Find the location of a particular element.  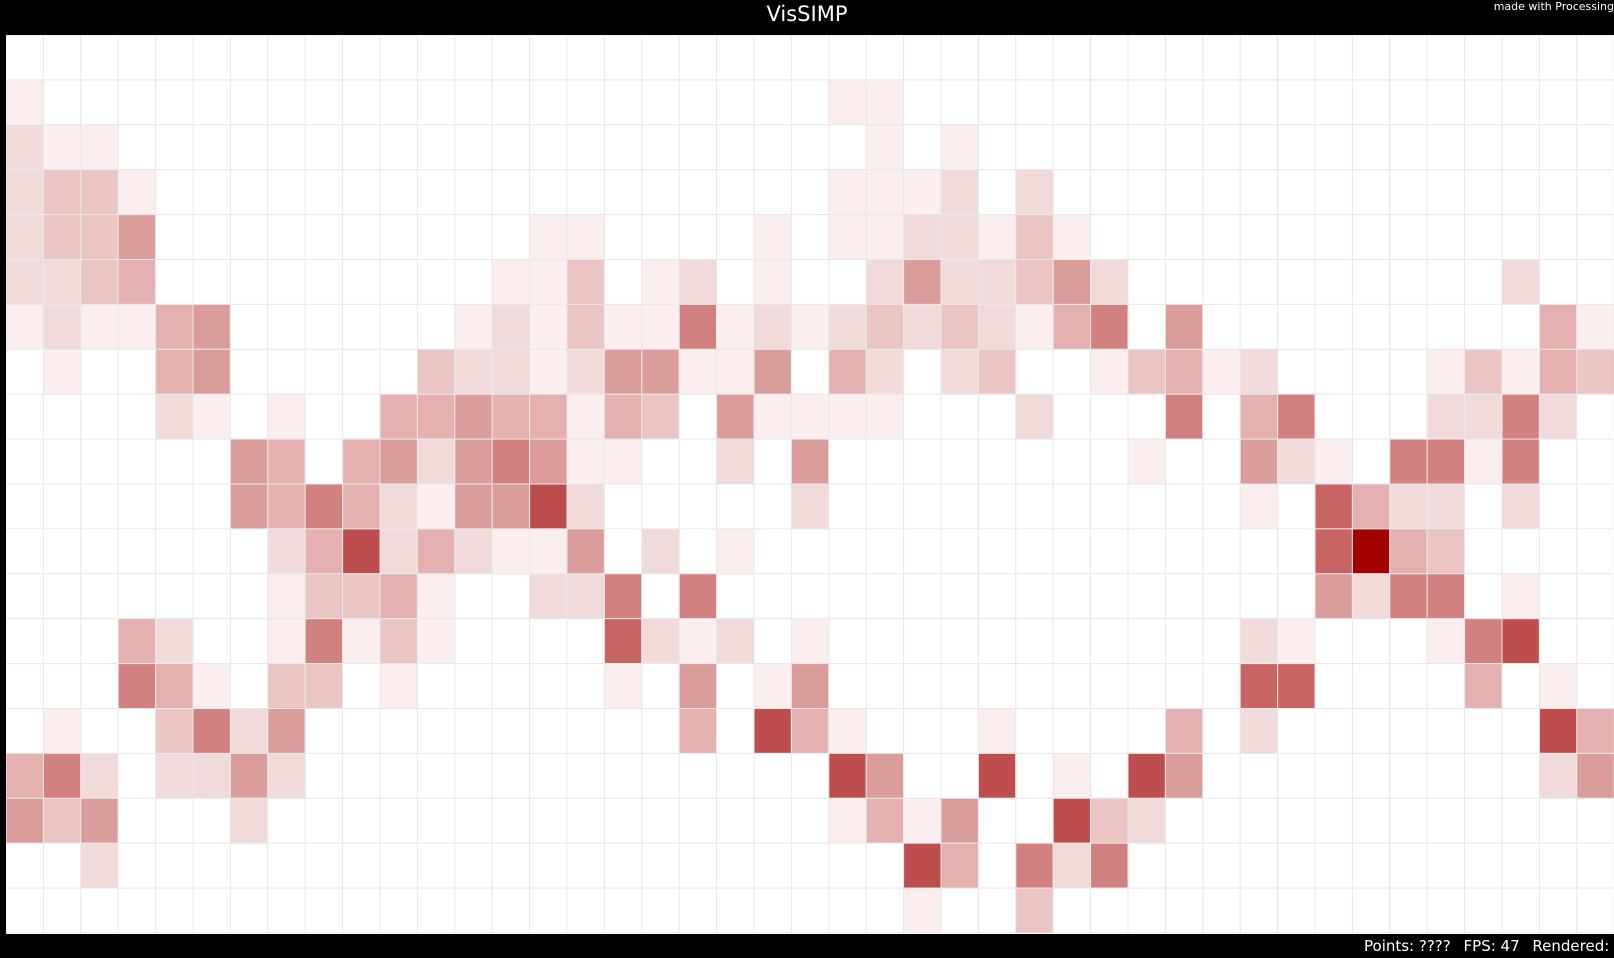

heatmap-cell-r15-c22 is located at coordinates (847, 731).